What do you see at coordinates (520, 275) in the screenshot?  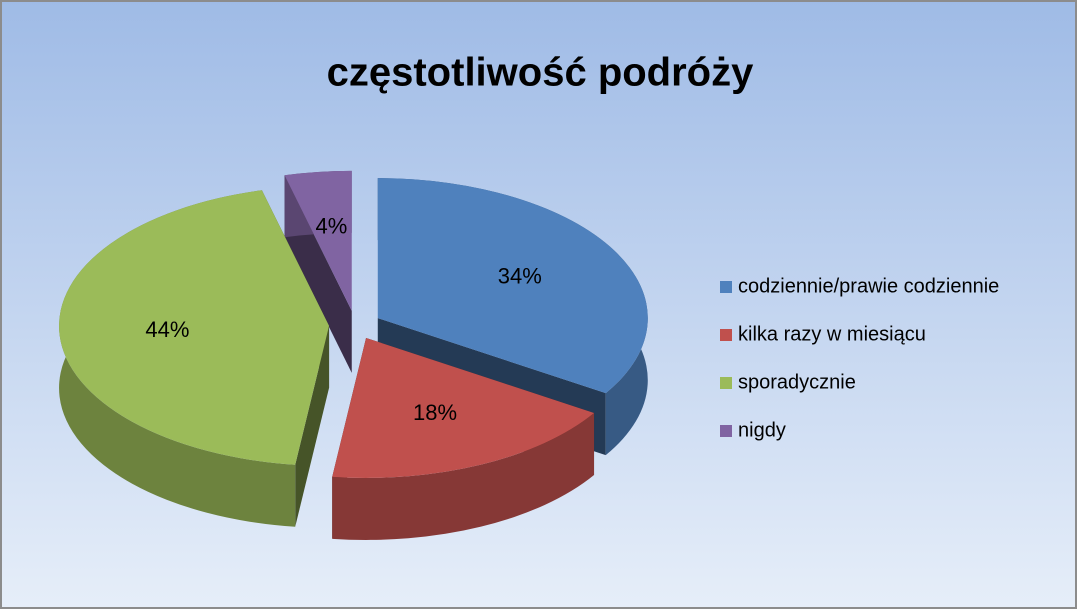 I see `data-label: 34%` at bounding box center [520, 275].